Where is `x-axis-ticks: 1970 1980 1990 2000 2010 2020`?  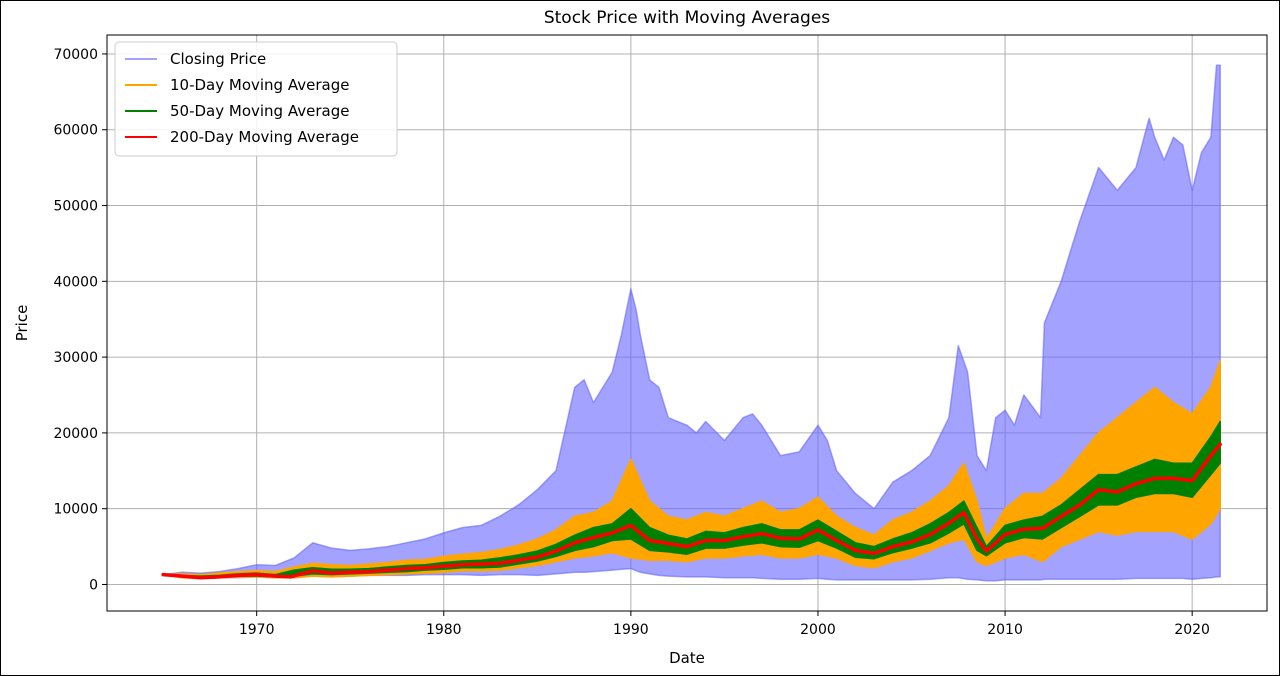
x-axis-ticks: 1970 1980 1990 2000 2010 2020 is located at coordinates (724, 624).